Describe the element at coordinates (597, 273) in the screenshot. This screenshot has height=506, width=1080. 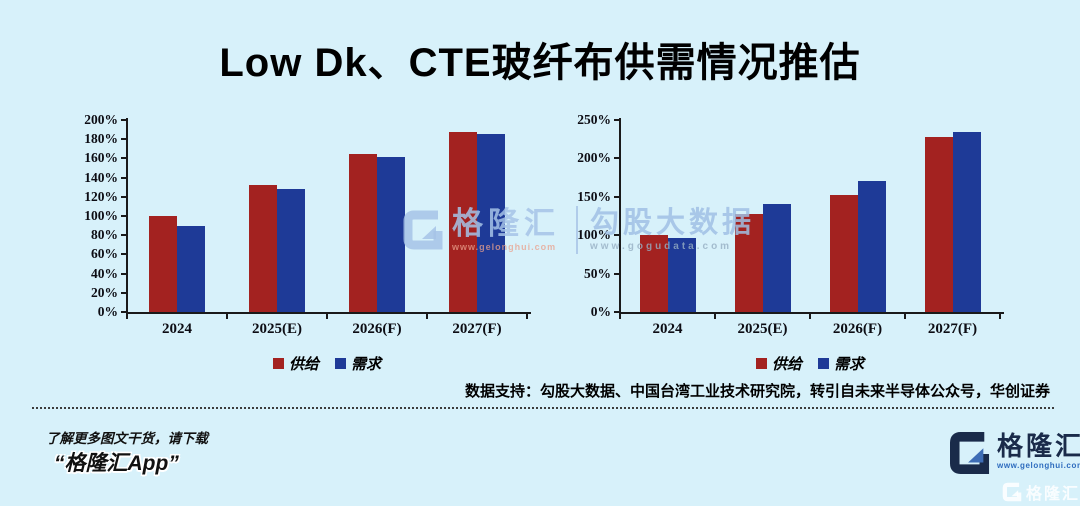
I see `y-tick-label: 50%` at that location.